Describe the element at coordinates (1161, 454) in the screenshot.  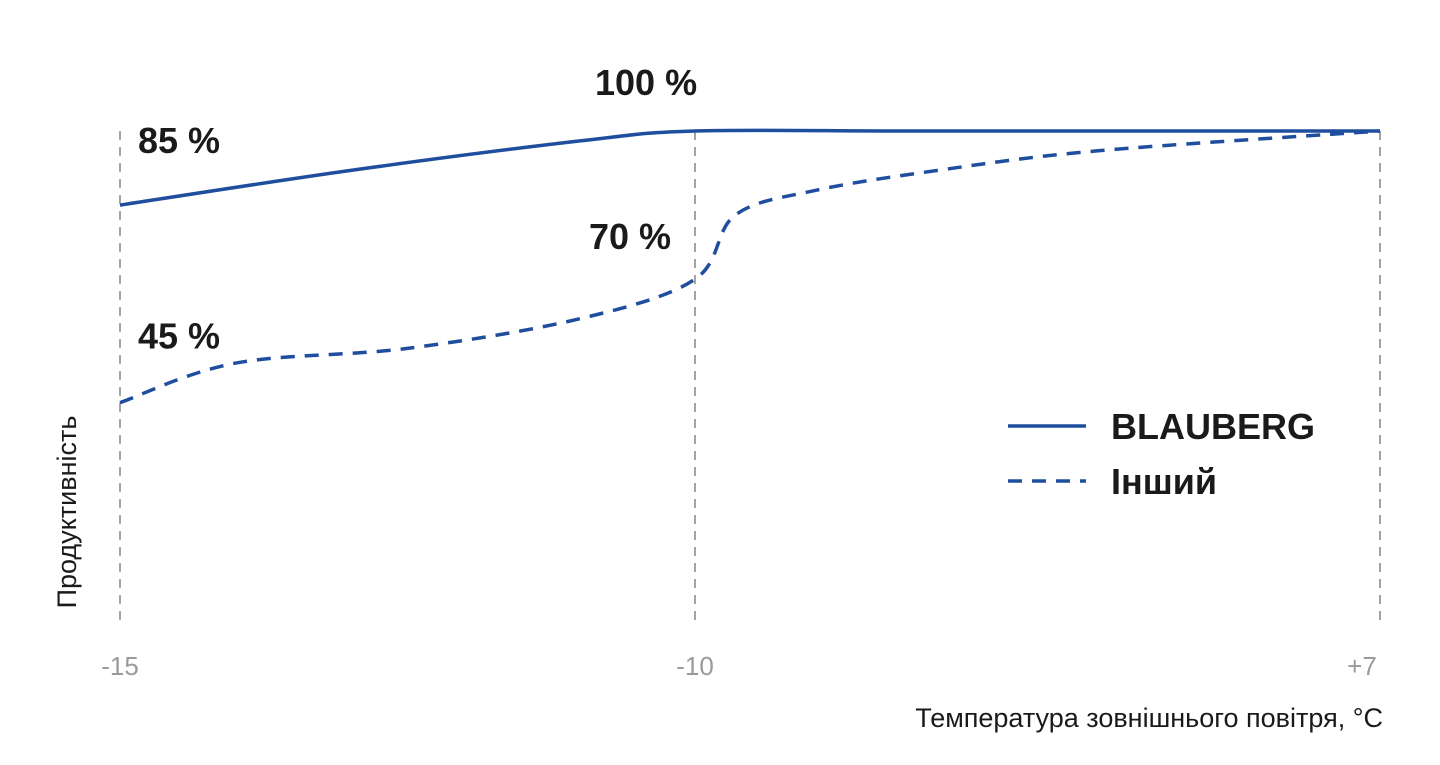
I see `legend: BLAUBERG Інший` at that location.